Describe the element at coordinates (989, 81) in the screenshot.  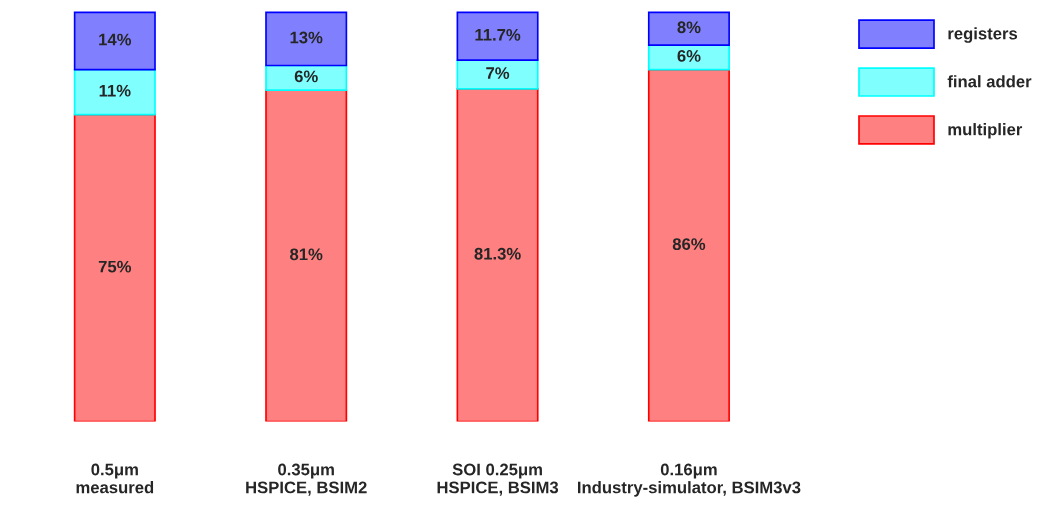
I see `legend-label: final adder` at that location.